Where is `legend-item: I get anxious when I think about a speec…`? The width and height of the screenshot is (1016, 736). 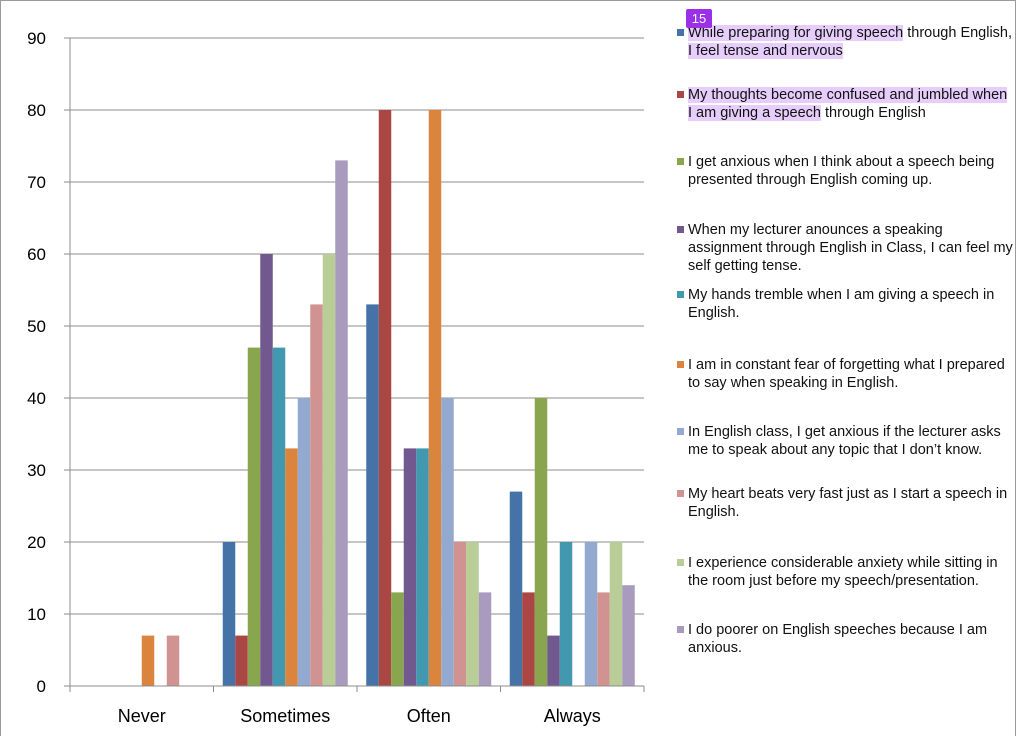 legend-item: I get anxious when I think about a speec… is located at coordinates (845, 171).